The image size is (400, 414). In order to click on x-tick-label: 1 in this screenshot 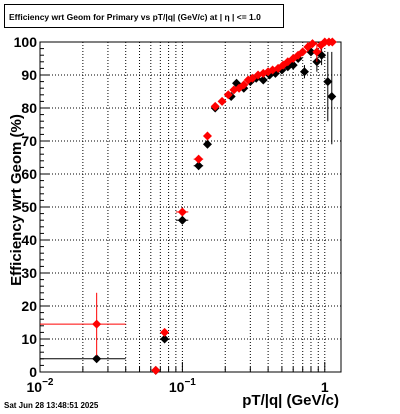, I will do `click(325, 387)`.